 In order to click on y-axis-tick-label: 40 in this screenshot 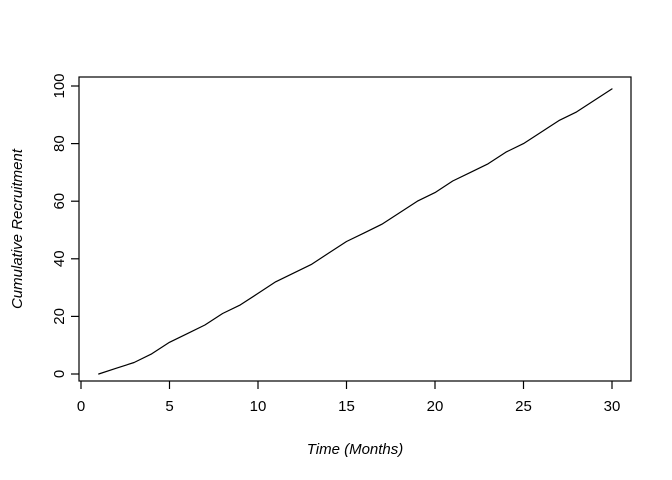, I will do `click(59, 258)`.